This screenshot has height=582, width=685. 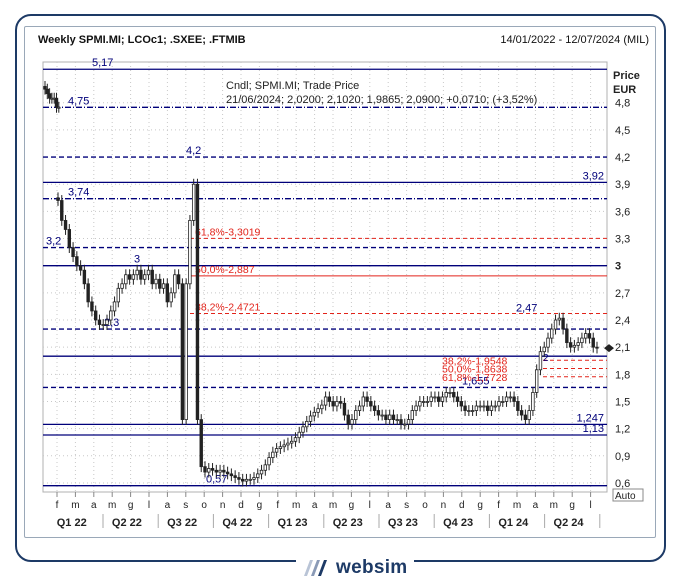 What do you see at coordinates (569, 523) in the screenshot?
I see `x-quarter-label: Q2 24` at bounding box center [569, 523].